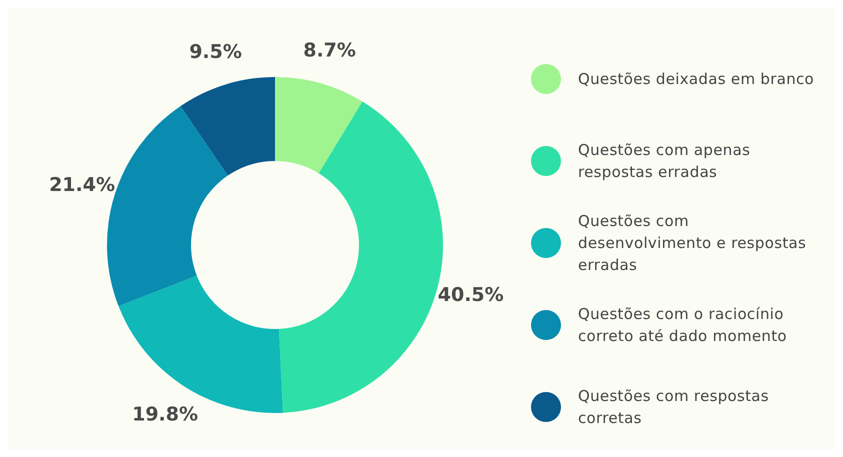  What do you see at coordinates (165, 414) in the screenshot?
I see `data-label: 19.8%` at bounding box center [165, 414].